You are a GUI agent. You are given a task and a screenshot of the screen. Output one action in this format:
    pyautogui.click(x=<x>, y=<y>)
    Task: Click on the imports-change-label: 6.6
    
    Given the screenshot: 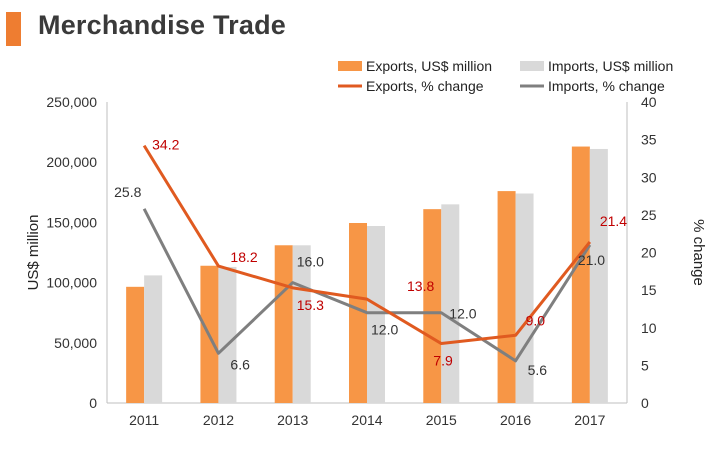 What is the action you would take?
    pyautogui.click(x=240, y=364)
    